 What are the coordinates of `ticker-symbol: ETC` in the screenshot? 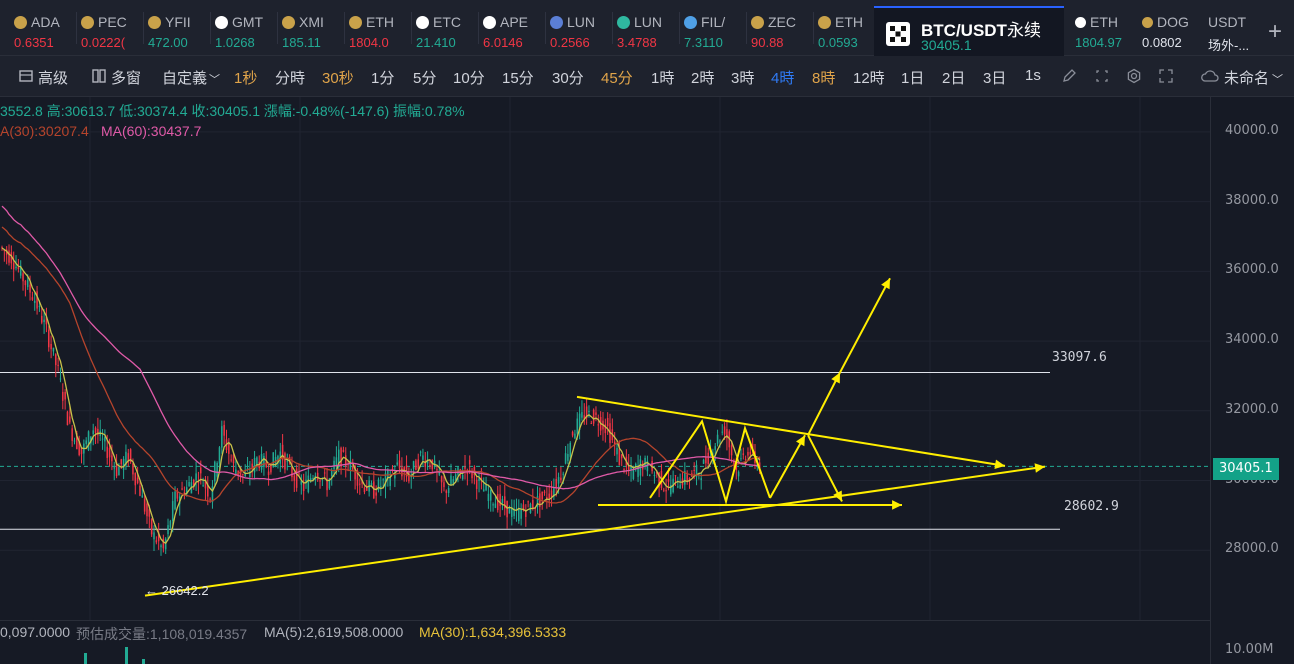 It's located at (447, 22).